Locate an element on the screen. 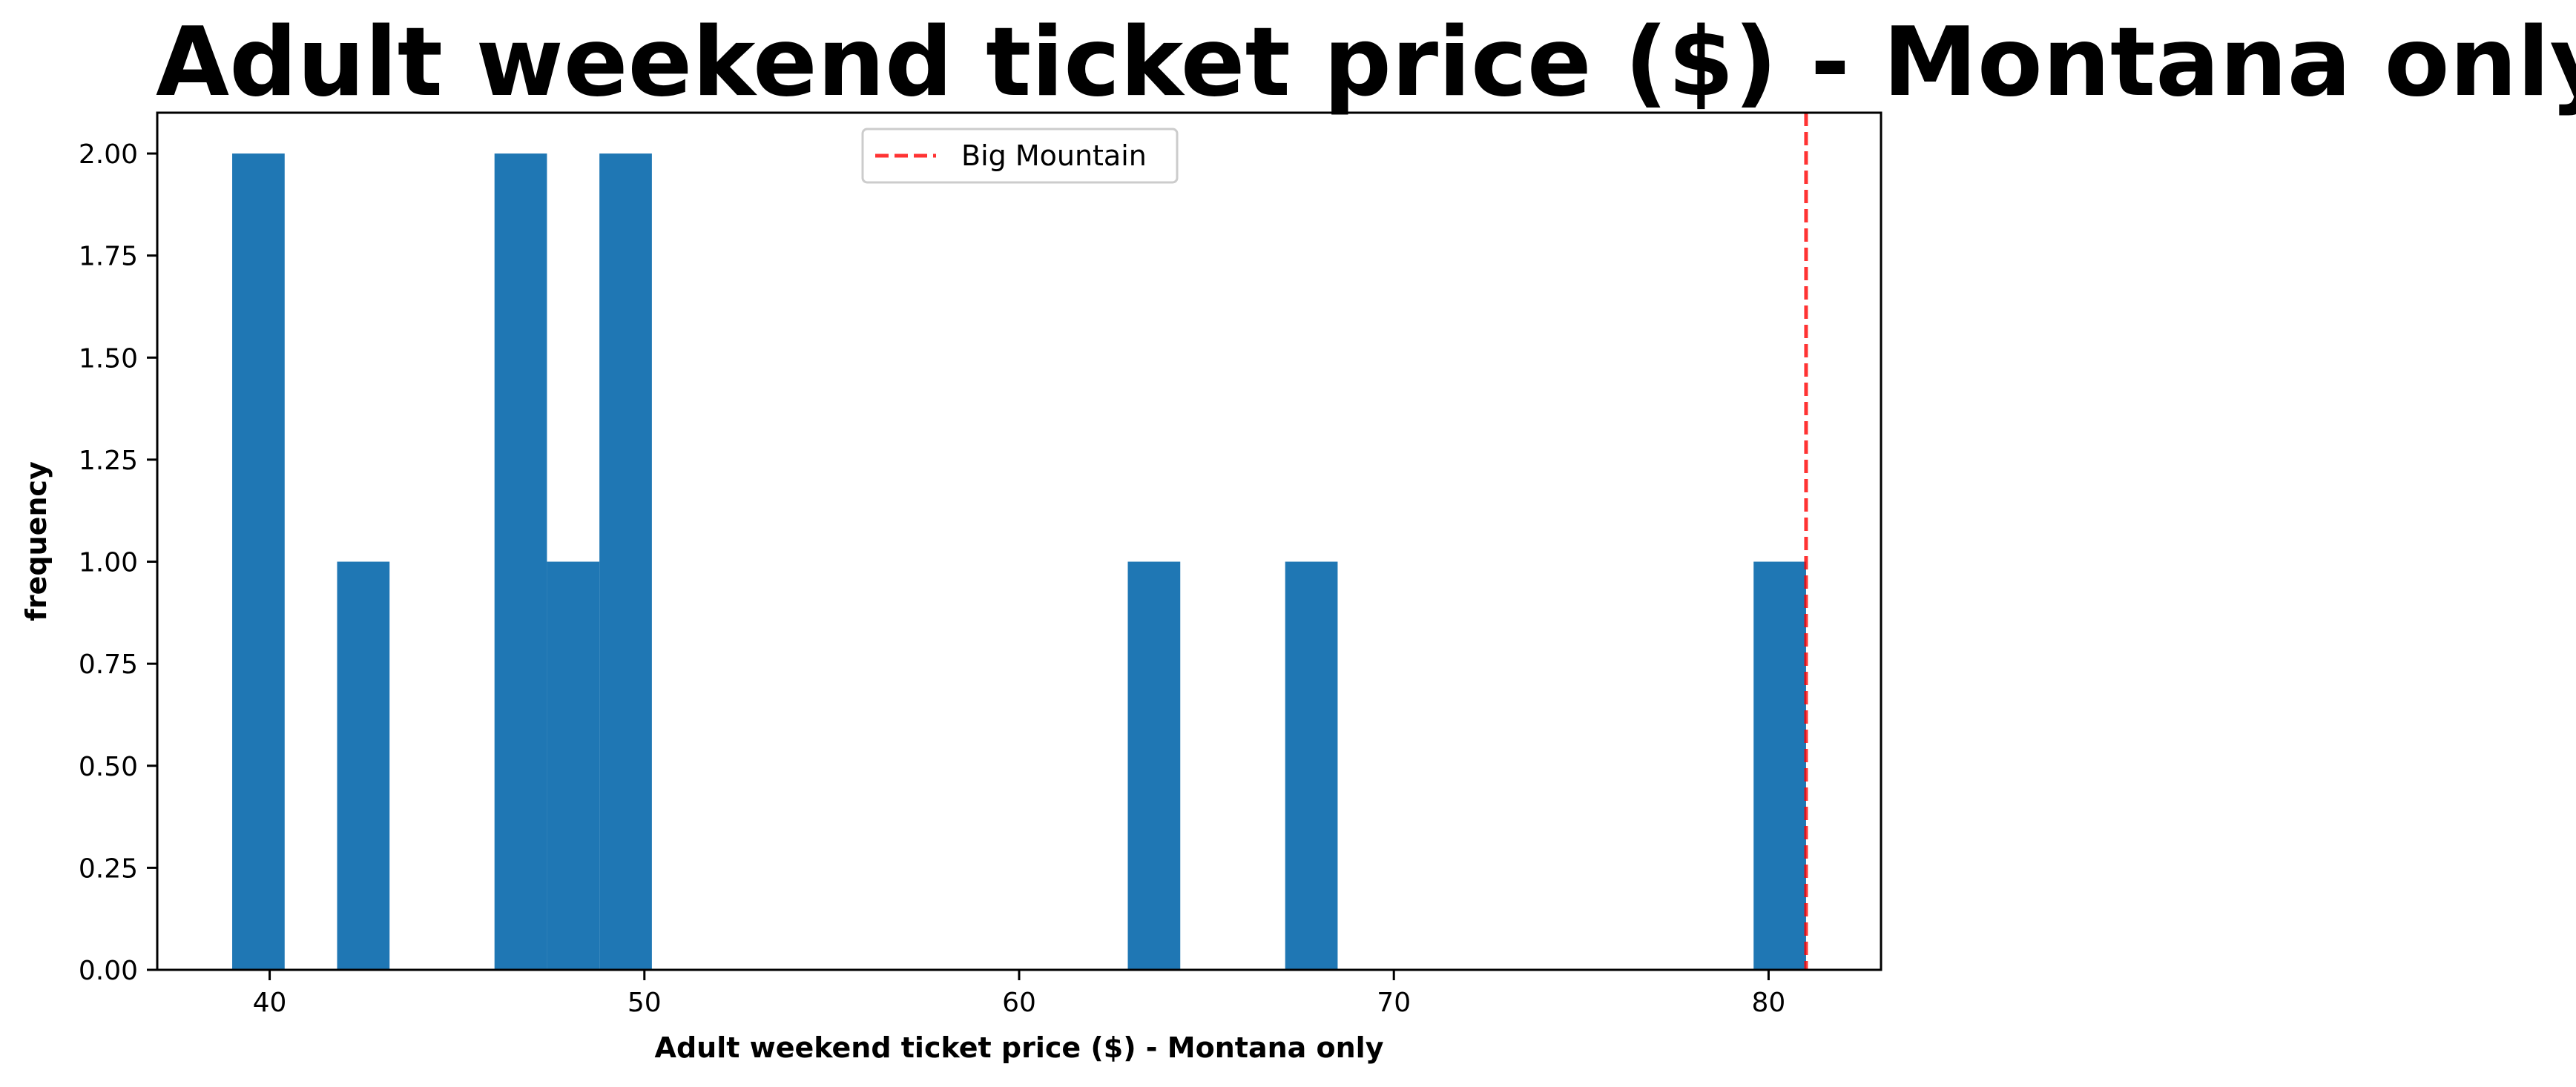  x-tick-label: 50 is located at coordinates (645, 1003).